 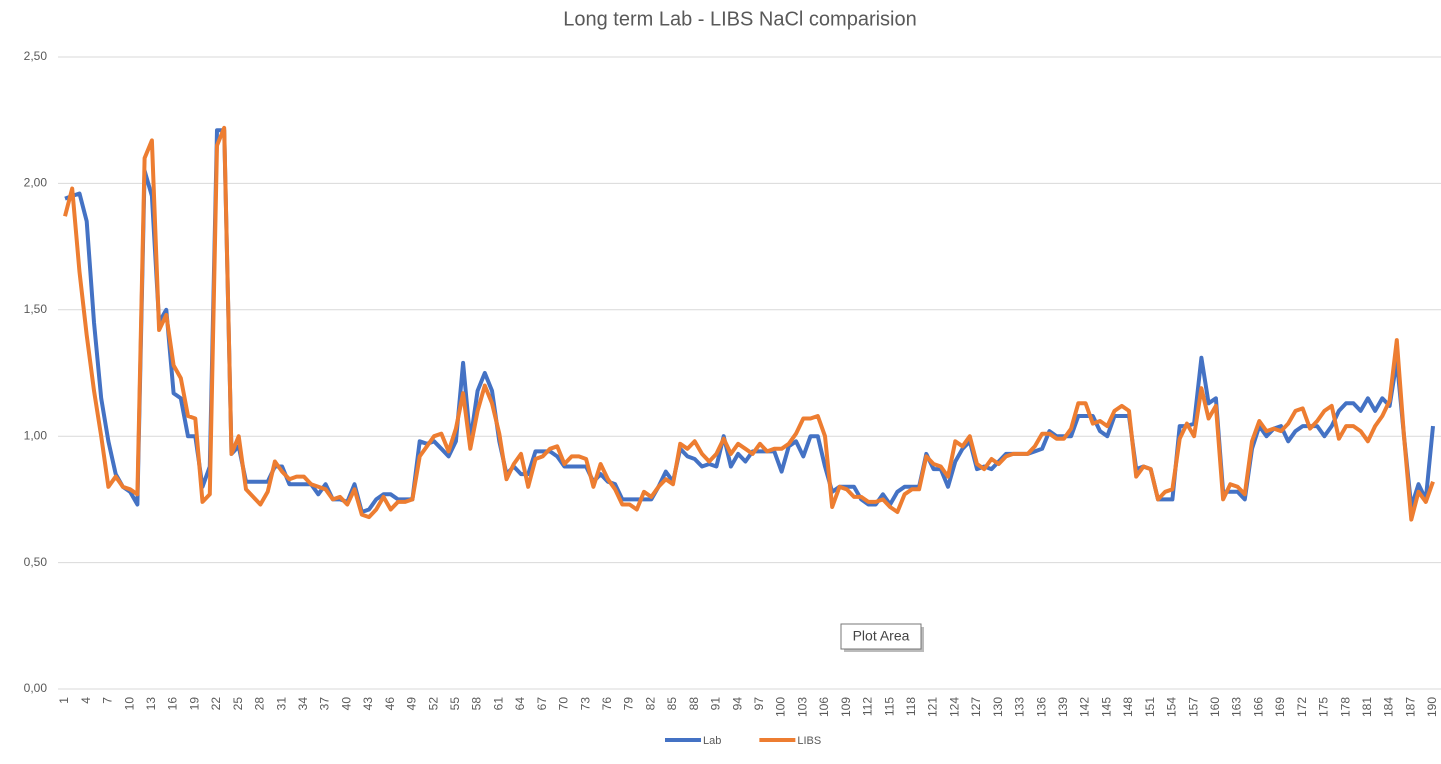 I want to click on x-tick-label: 190, so click(x=1432, y=707).